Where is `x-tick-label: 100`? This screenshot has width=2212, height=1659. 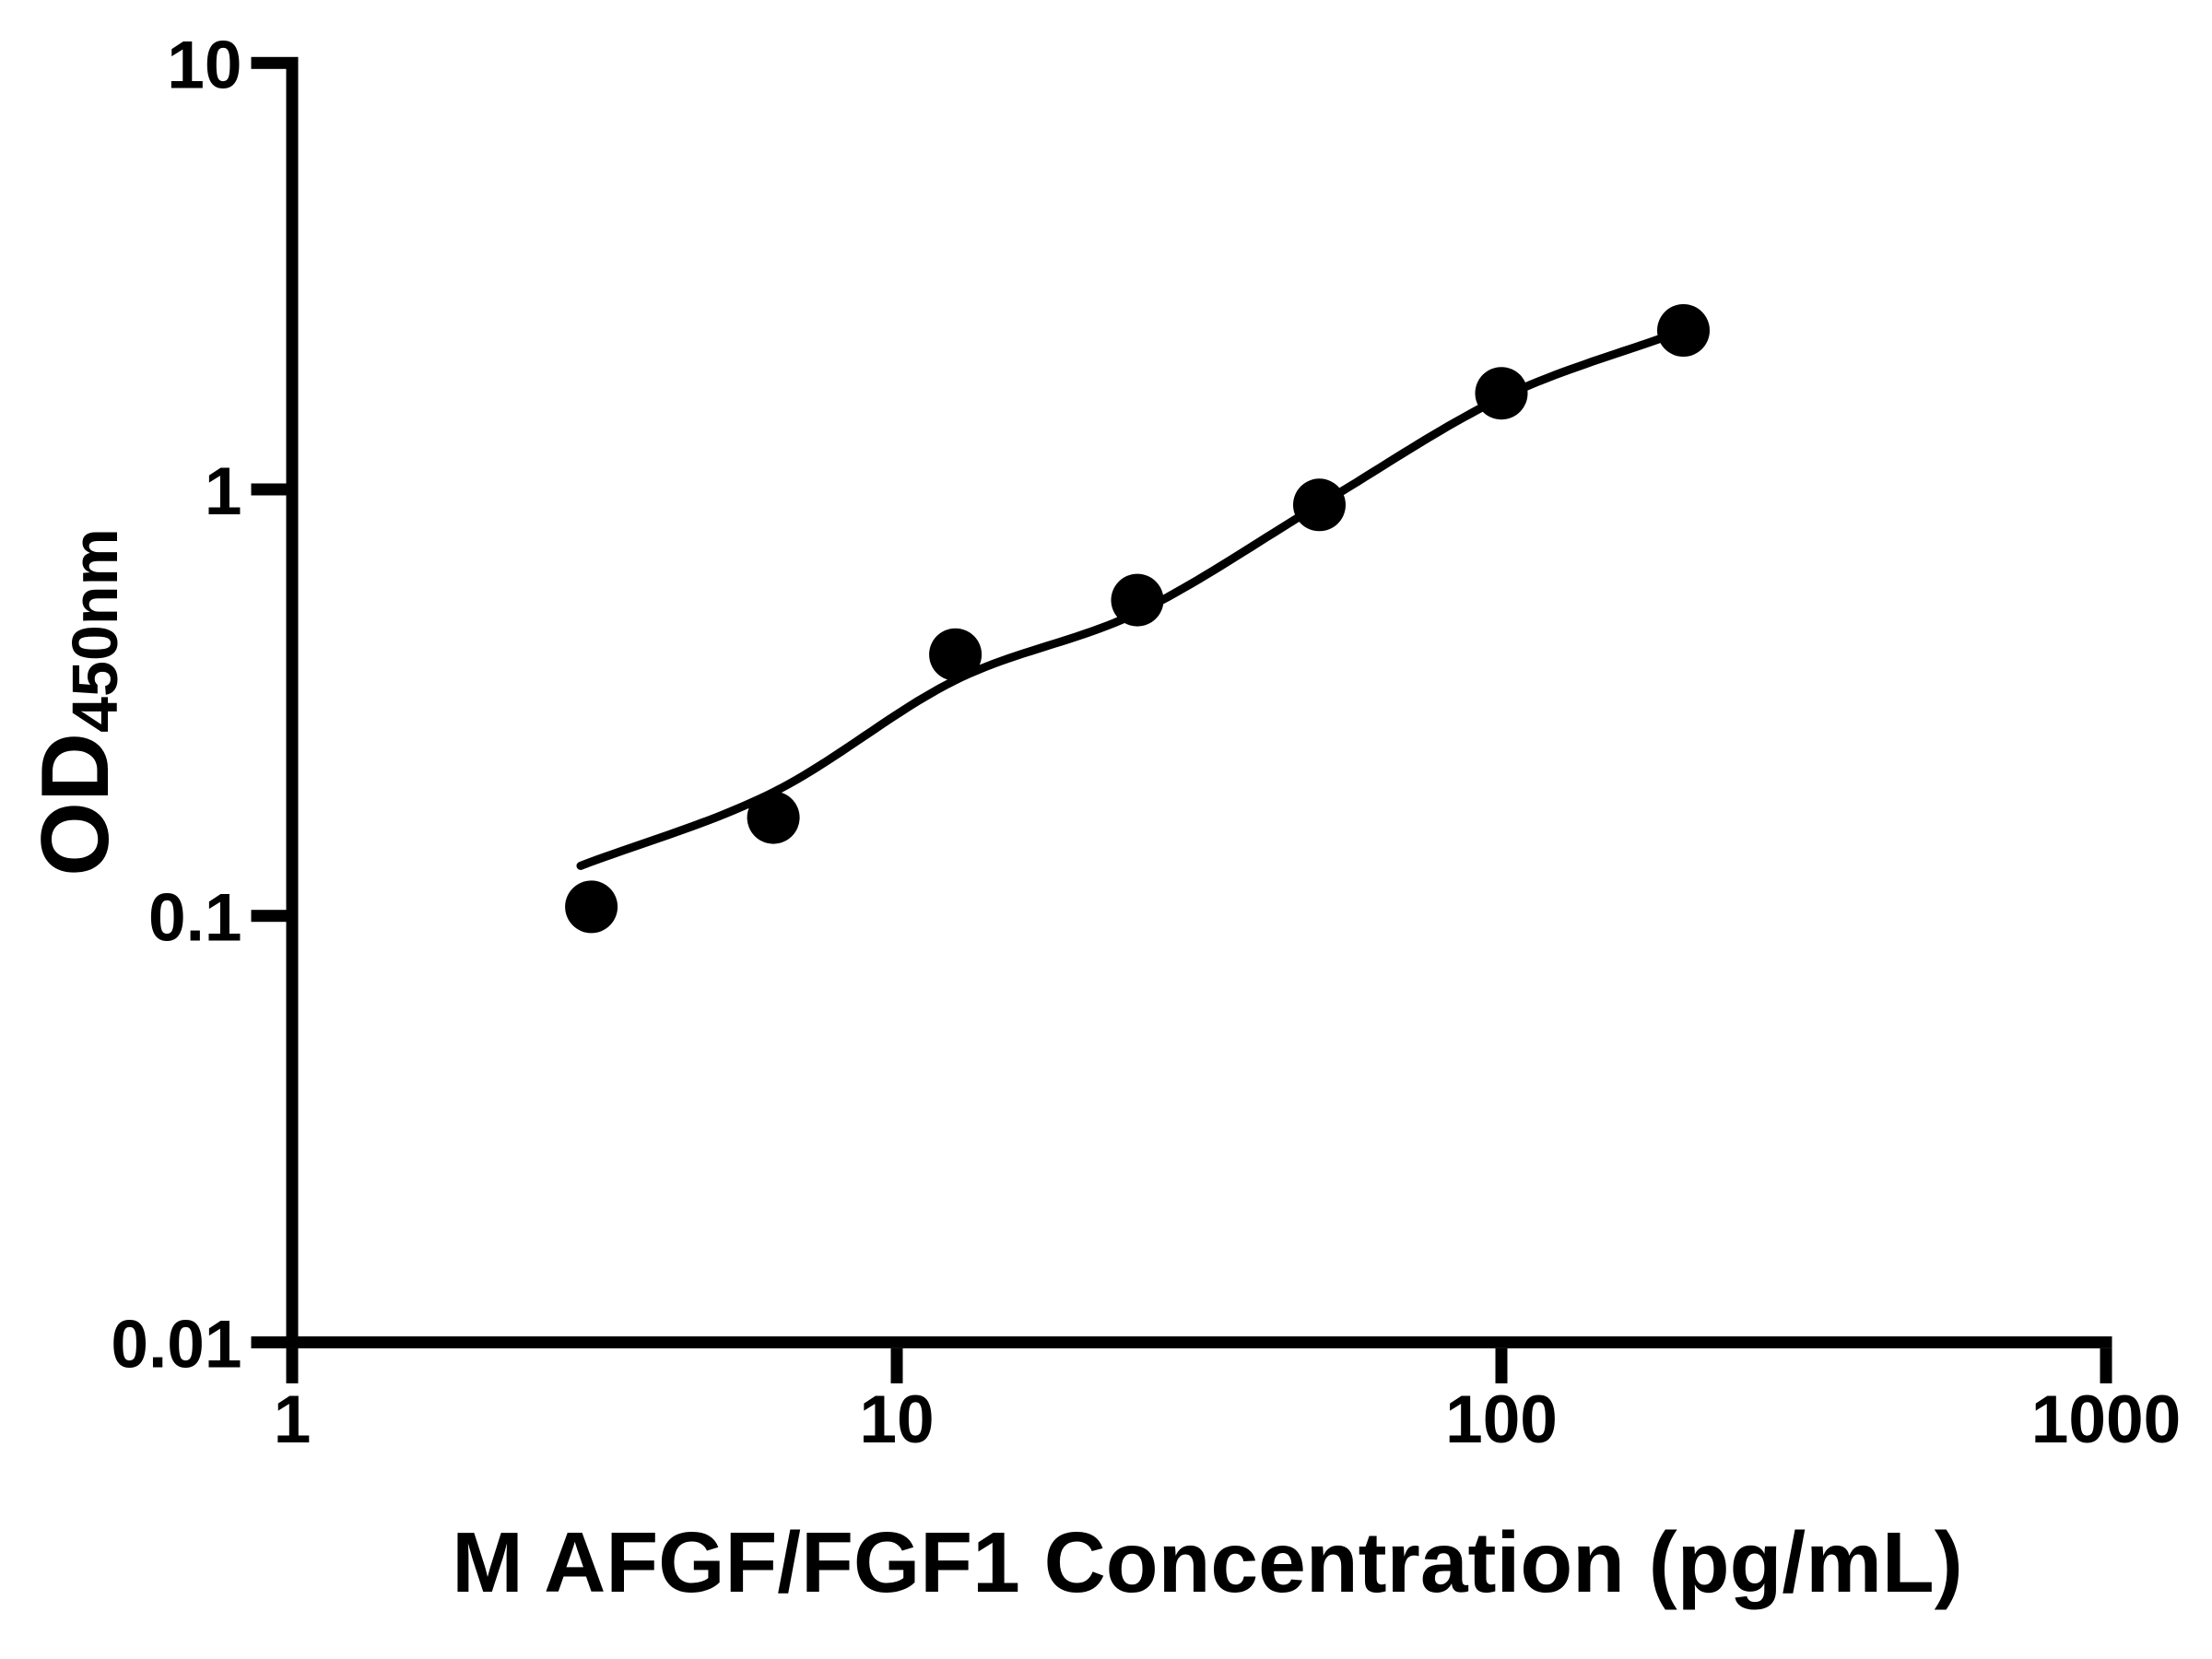 x-tick-label: 100 is located at coordinates (1501, 1419).